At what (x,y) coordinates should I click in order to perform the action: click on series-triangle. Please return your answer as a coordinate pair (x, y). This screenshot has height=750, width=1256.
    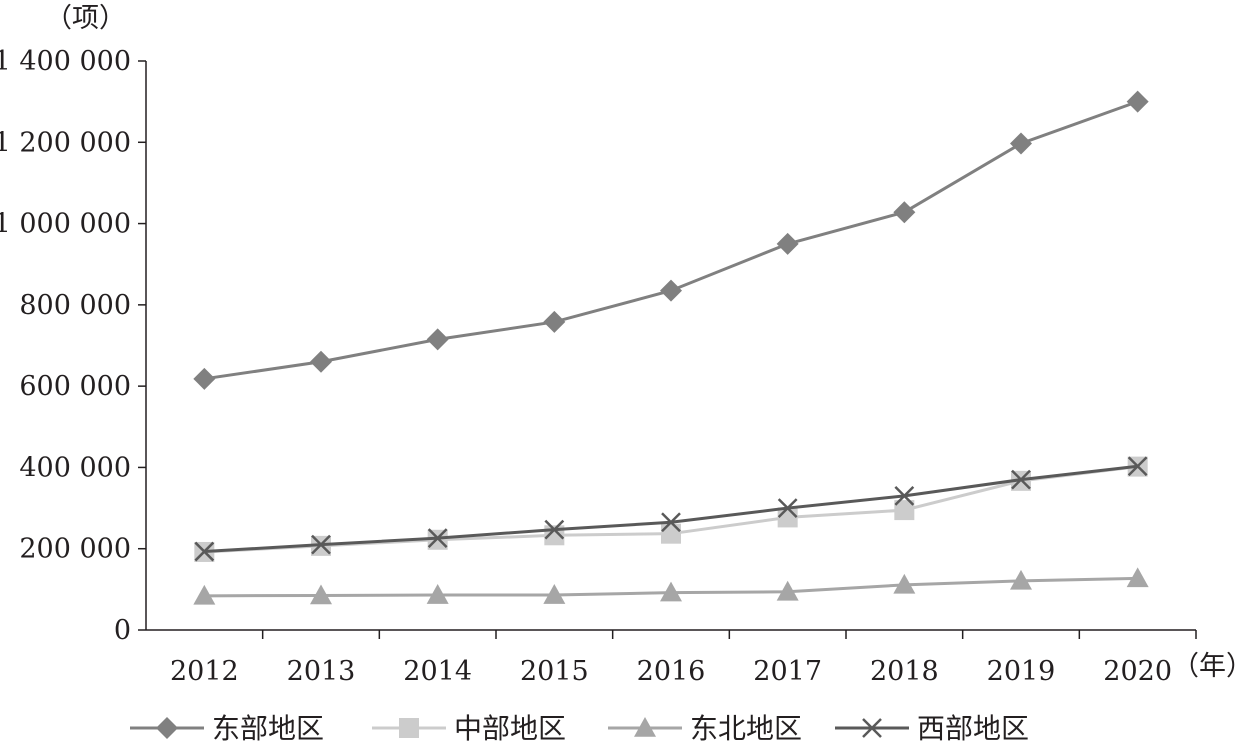
    Looking at the image, I should click on (671, 586).